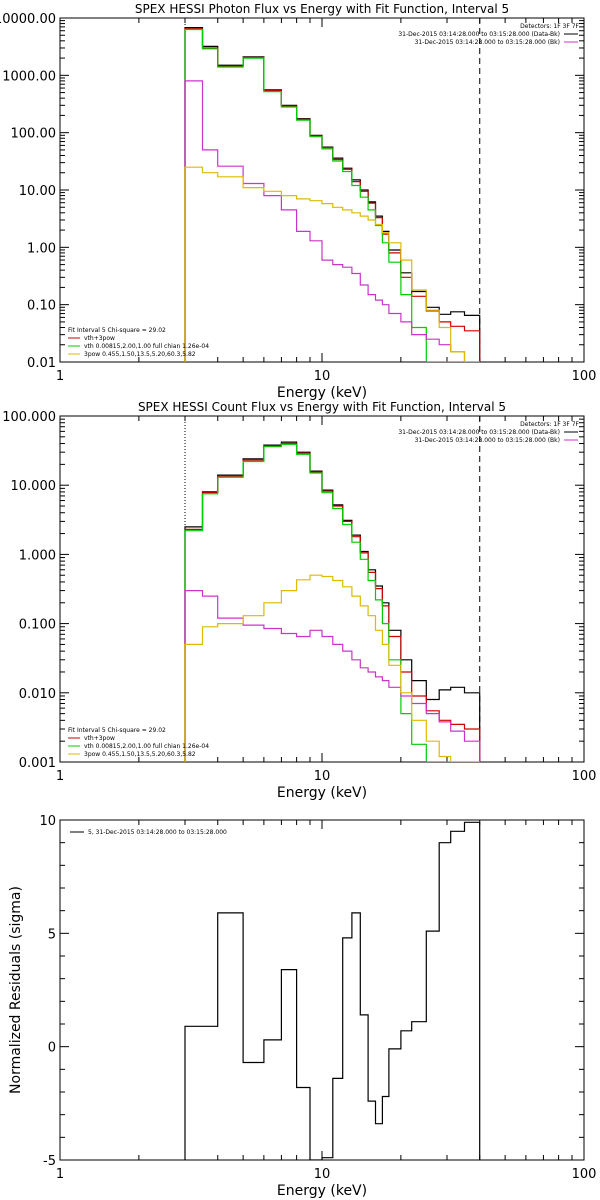  What do you see at coordinates (34, 486) in the screenshot?
I see `y-tick-label: 10.000` at bounding box center [34, 486].